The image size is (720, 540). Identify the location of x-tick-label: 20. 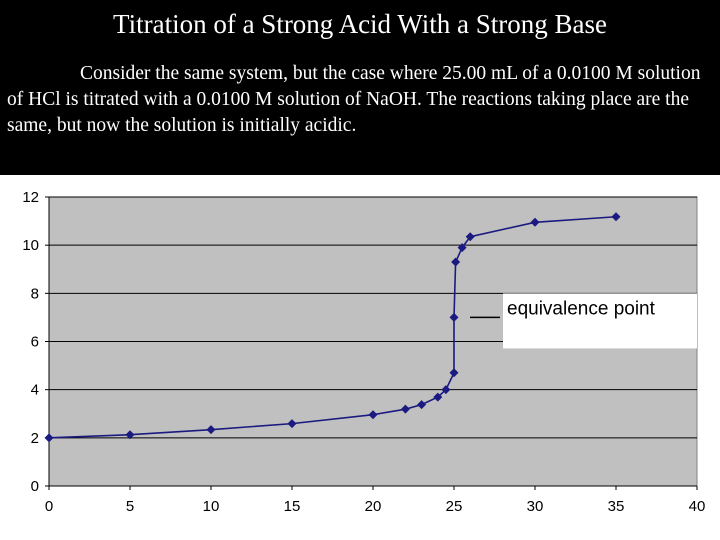
(373, 506).